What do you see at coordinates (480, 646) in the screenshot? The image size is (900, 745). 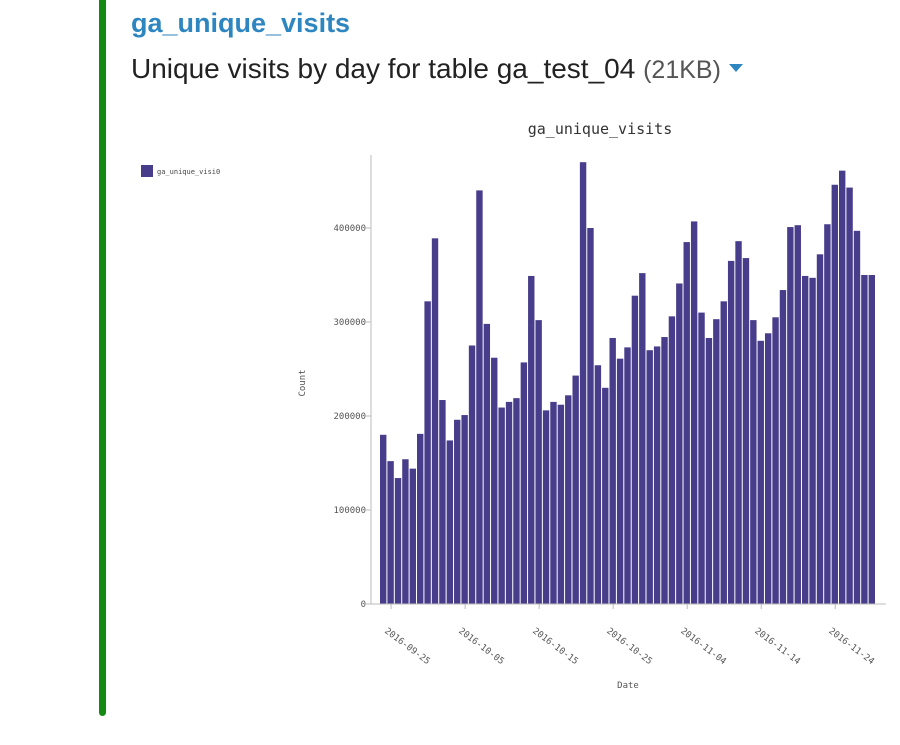 I see `x-tick-label: 2016-10-05` at bounding box center [480, 646].